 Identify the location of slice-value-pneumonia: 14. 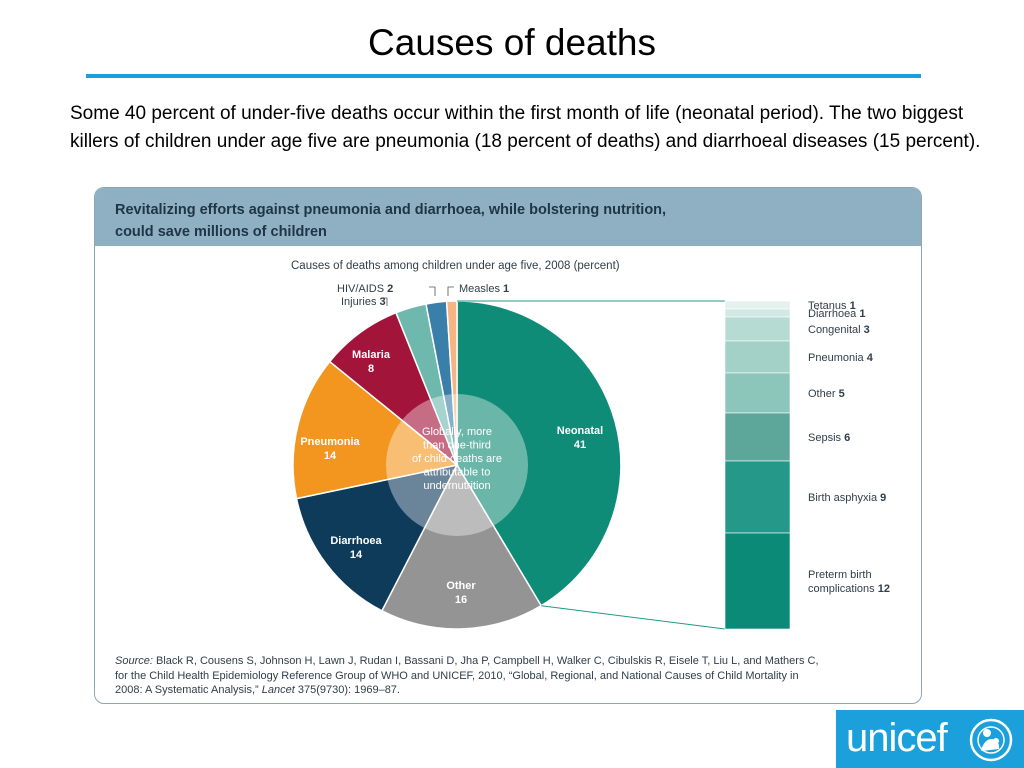
(330, 456).